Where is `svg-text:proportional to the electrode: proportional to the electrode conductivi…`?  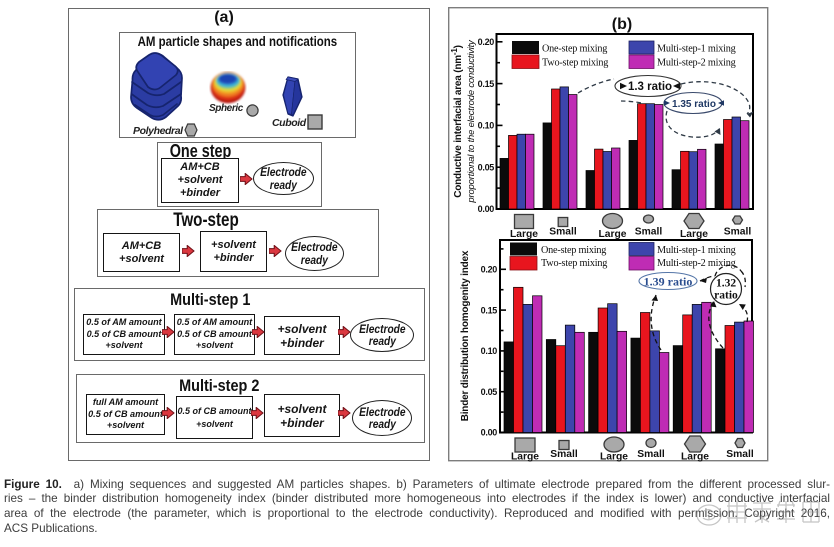 svg-text:proportional to the electrode: proportional to the electrode conductivi… is located at coordinates (471, 121).